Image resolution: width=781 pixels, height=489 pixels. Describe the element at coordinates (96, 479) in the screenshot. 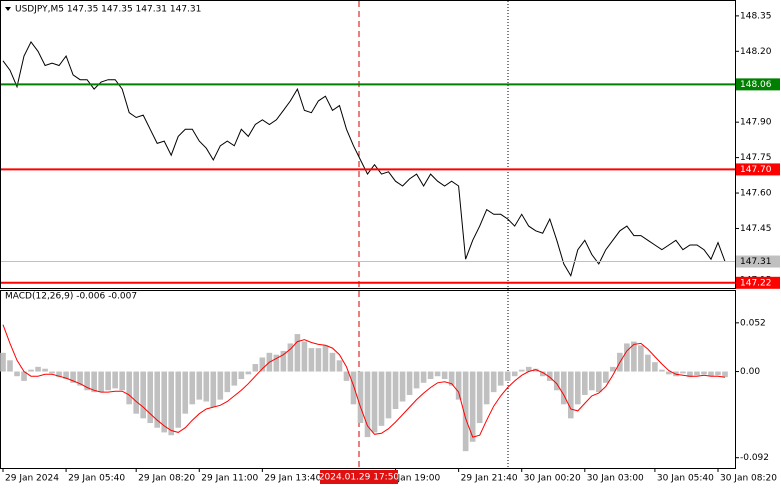

I see `x-tick-label: 29 Jan 05:40` at that location.